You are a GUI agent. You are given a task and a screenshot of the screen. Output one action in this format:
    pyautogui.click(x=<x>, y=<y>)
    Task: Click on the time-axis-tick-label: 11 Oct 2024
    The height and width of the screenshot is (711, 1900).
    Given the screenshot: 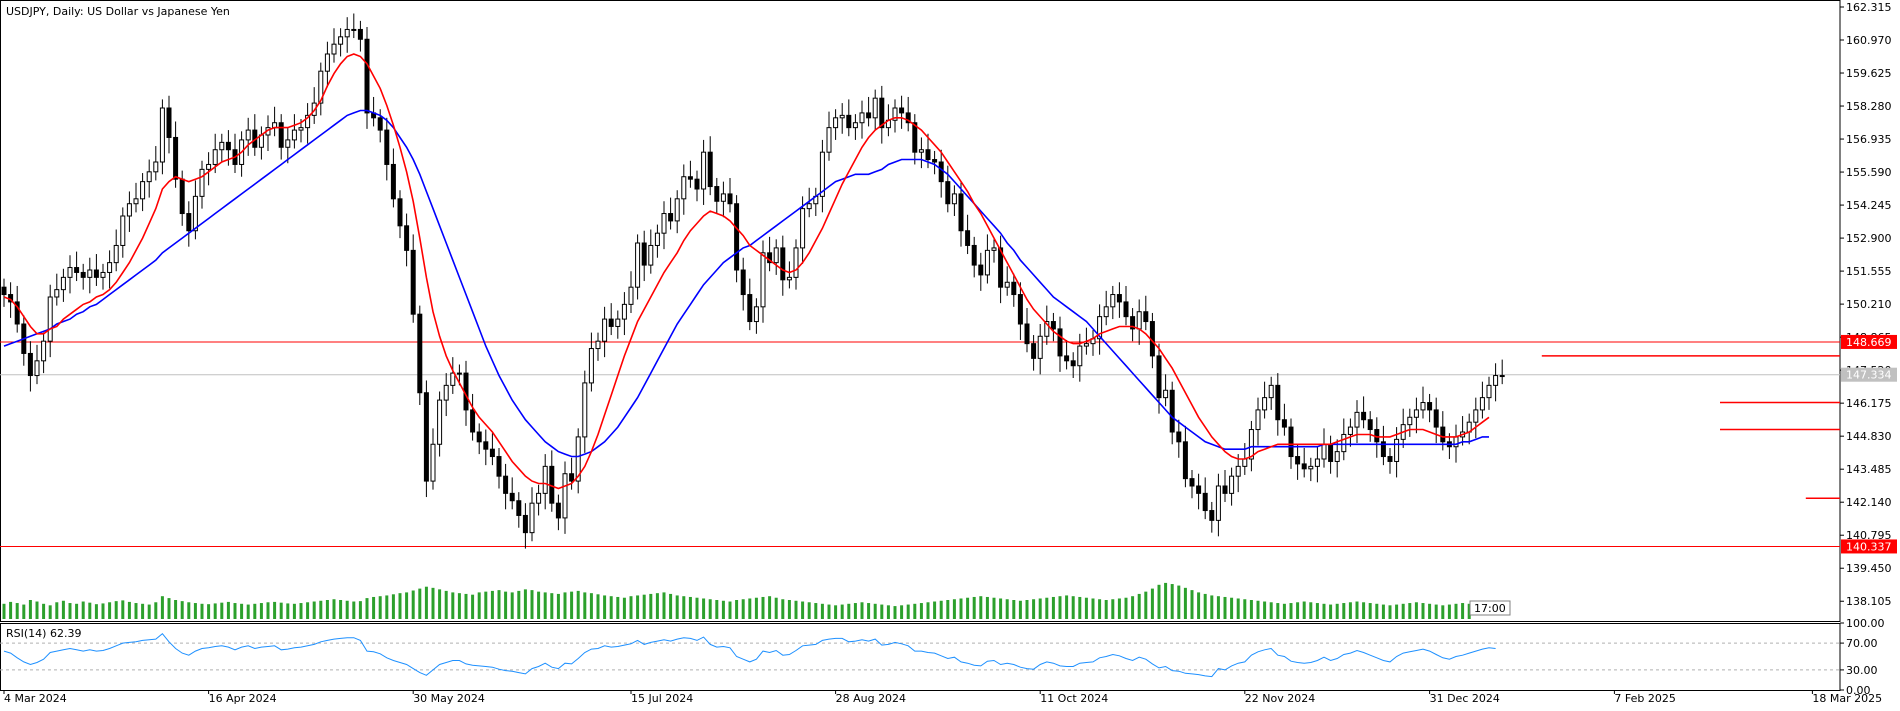 What is the action you would take?
    pyautogui.click(x=1074, y=698)
    